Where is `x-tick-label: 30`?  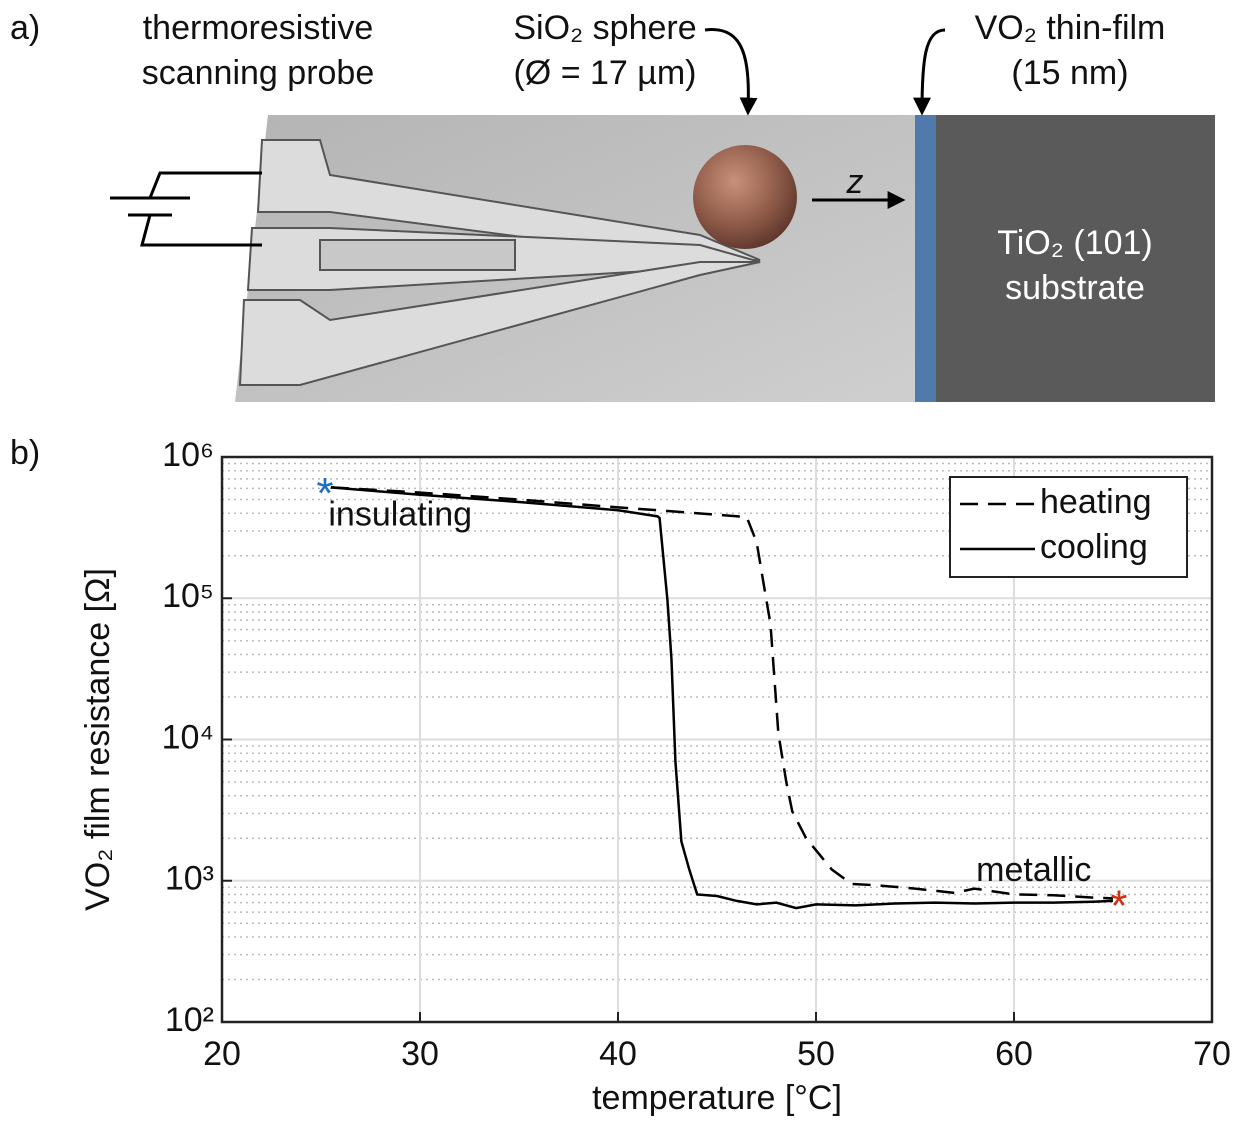
x-tick-label: 30 is located at coordinates (420, 1054).